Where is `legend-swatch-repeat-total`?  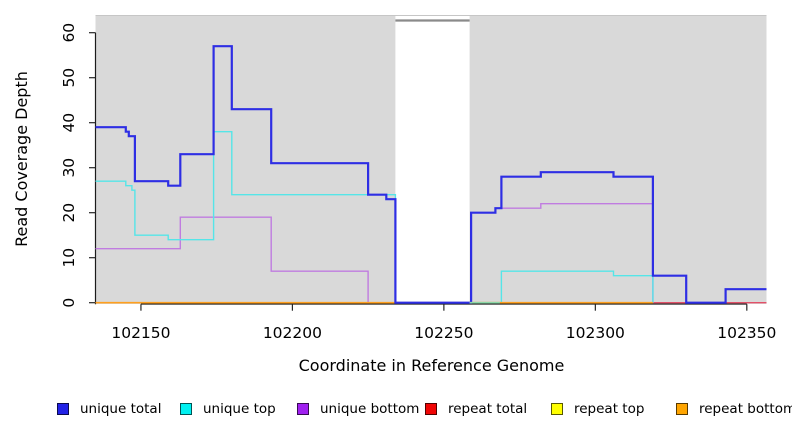
legend-swatch-repeat-total is located at coordinates (431, 409).